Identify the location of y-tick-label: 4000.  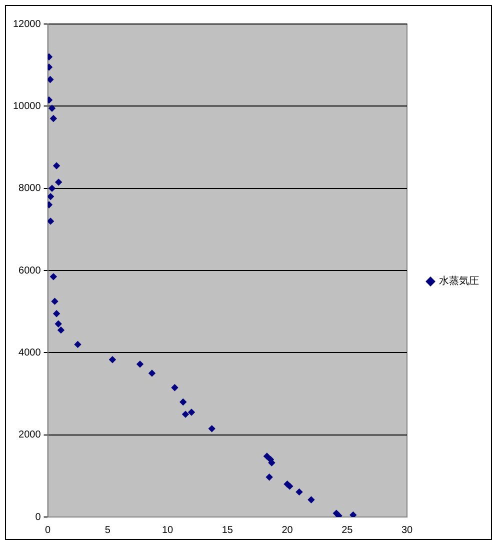
(30, 352).